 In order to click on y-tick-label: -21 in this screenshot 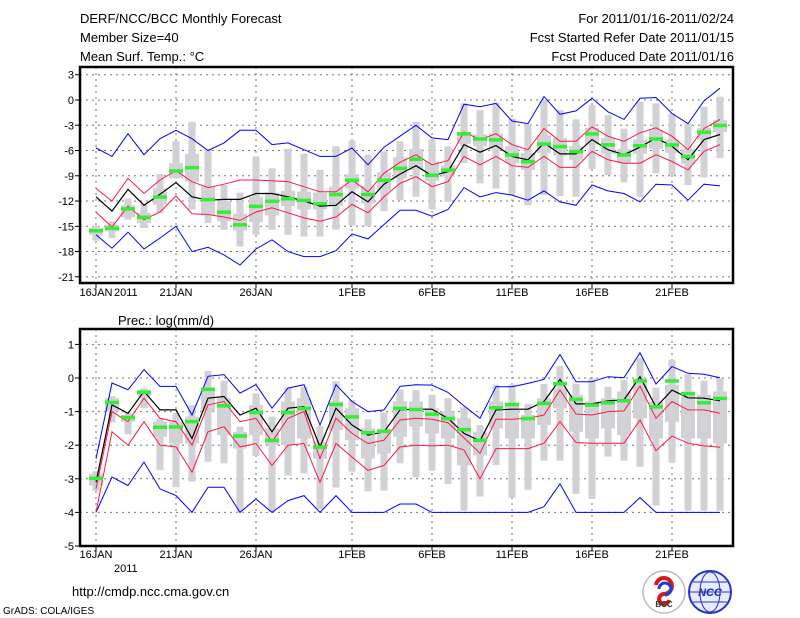, I will do `click(66, 278)`.